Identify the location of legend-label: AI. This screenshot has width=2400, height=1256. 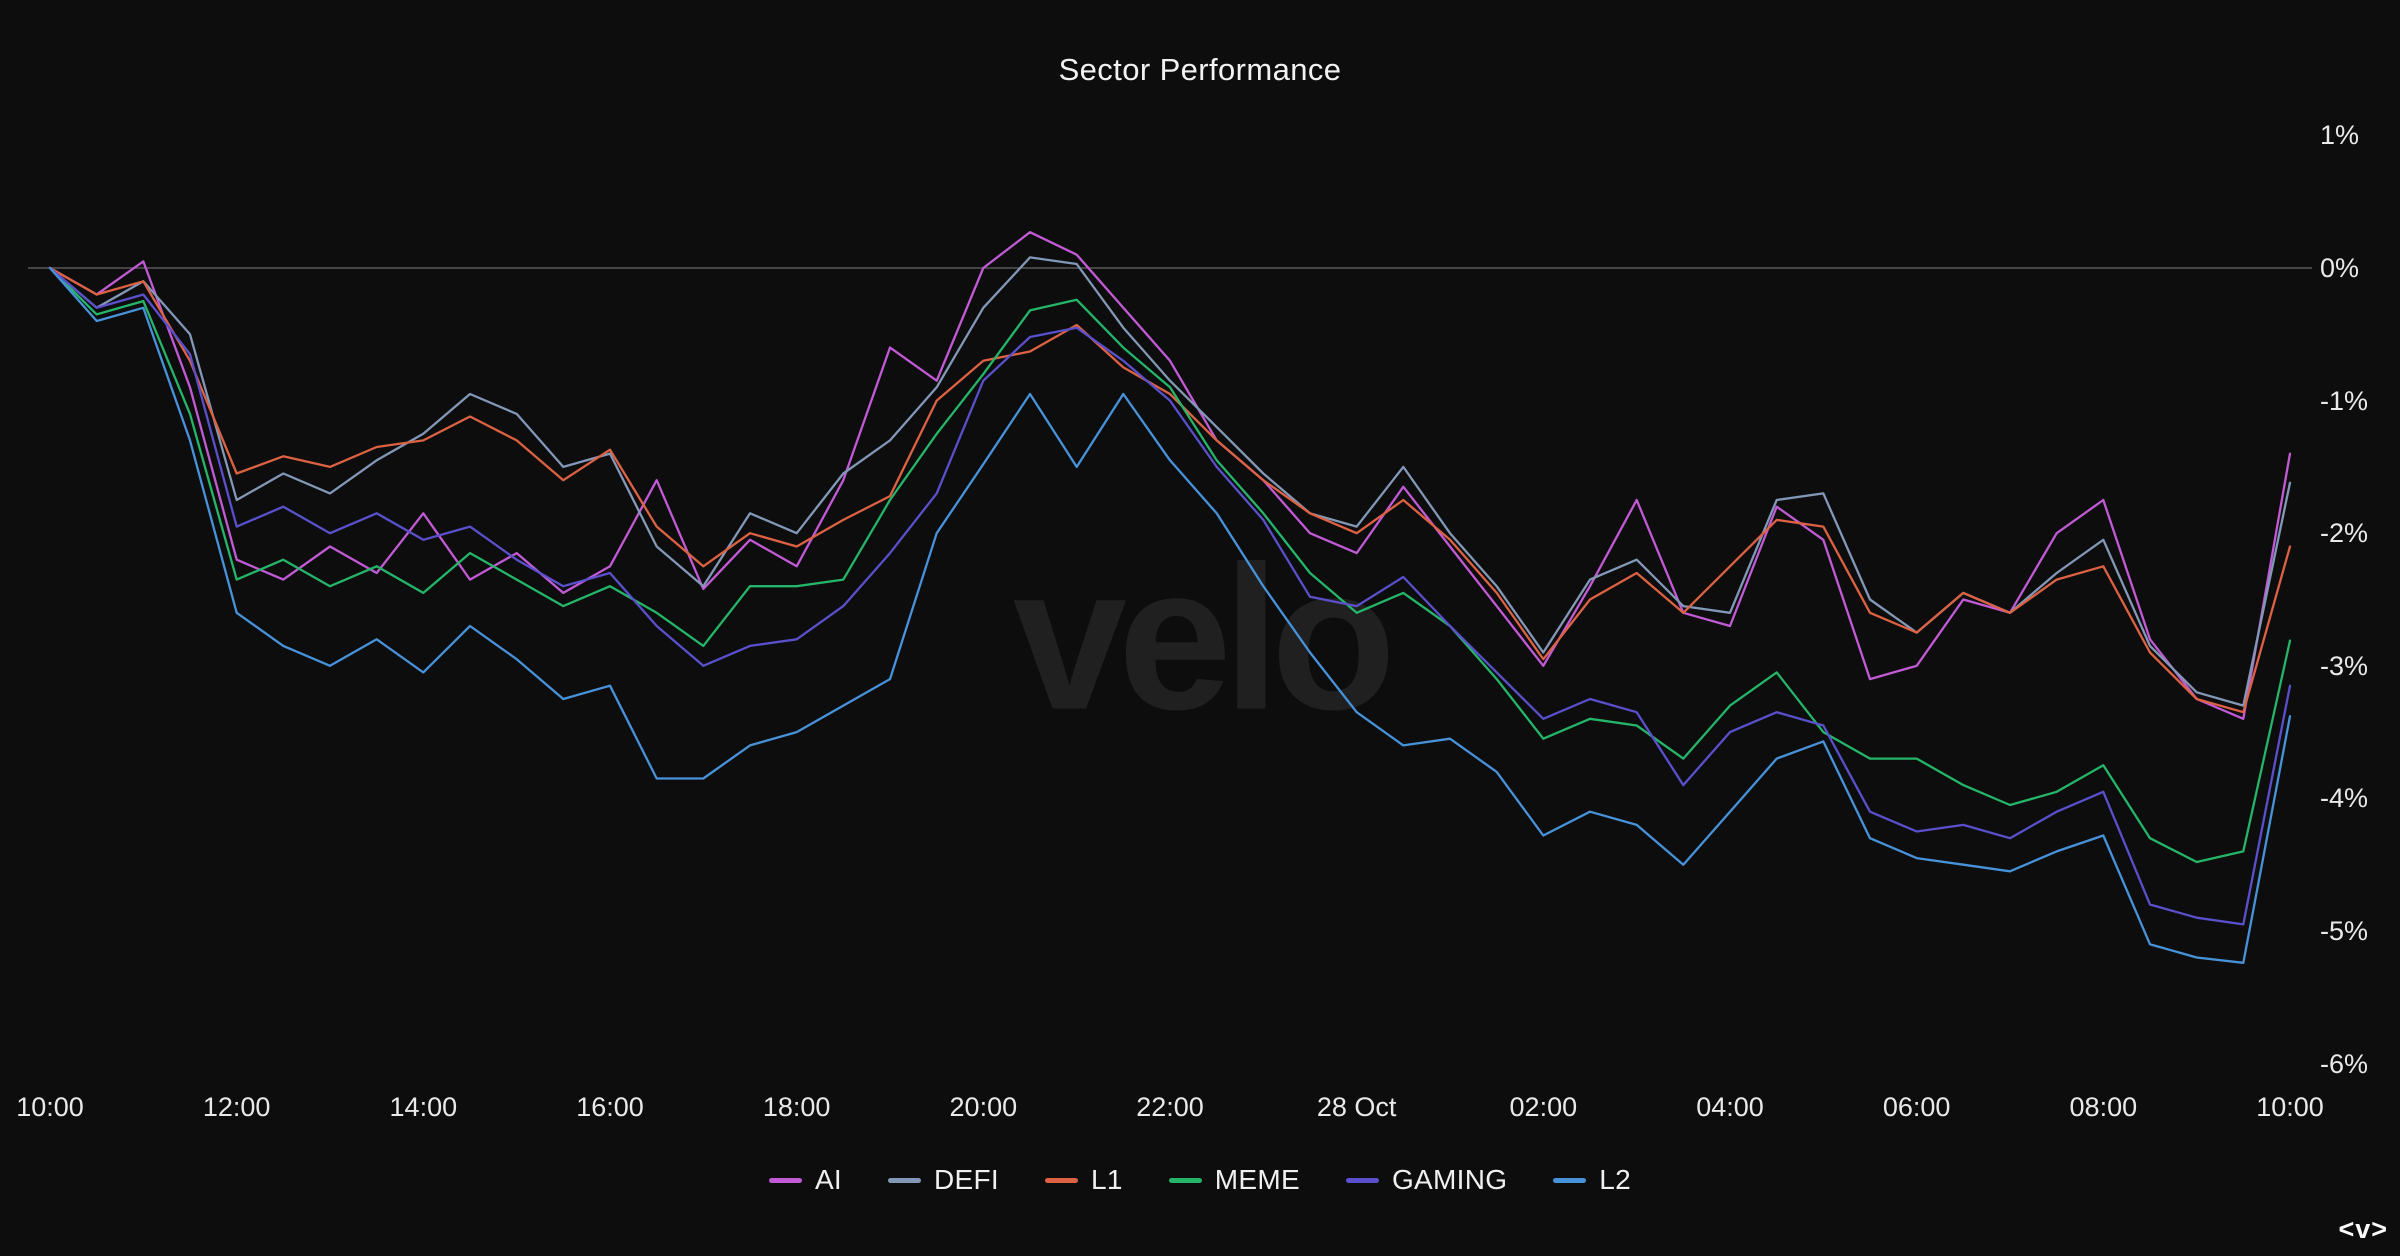
(828, 1179).